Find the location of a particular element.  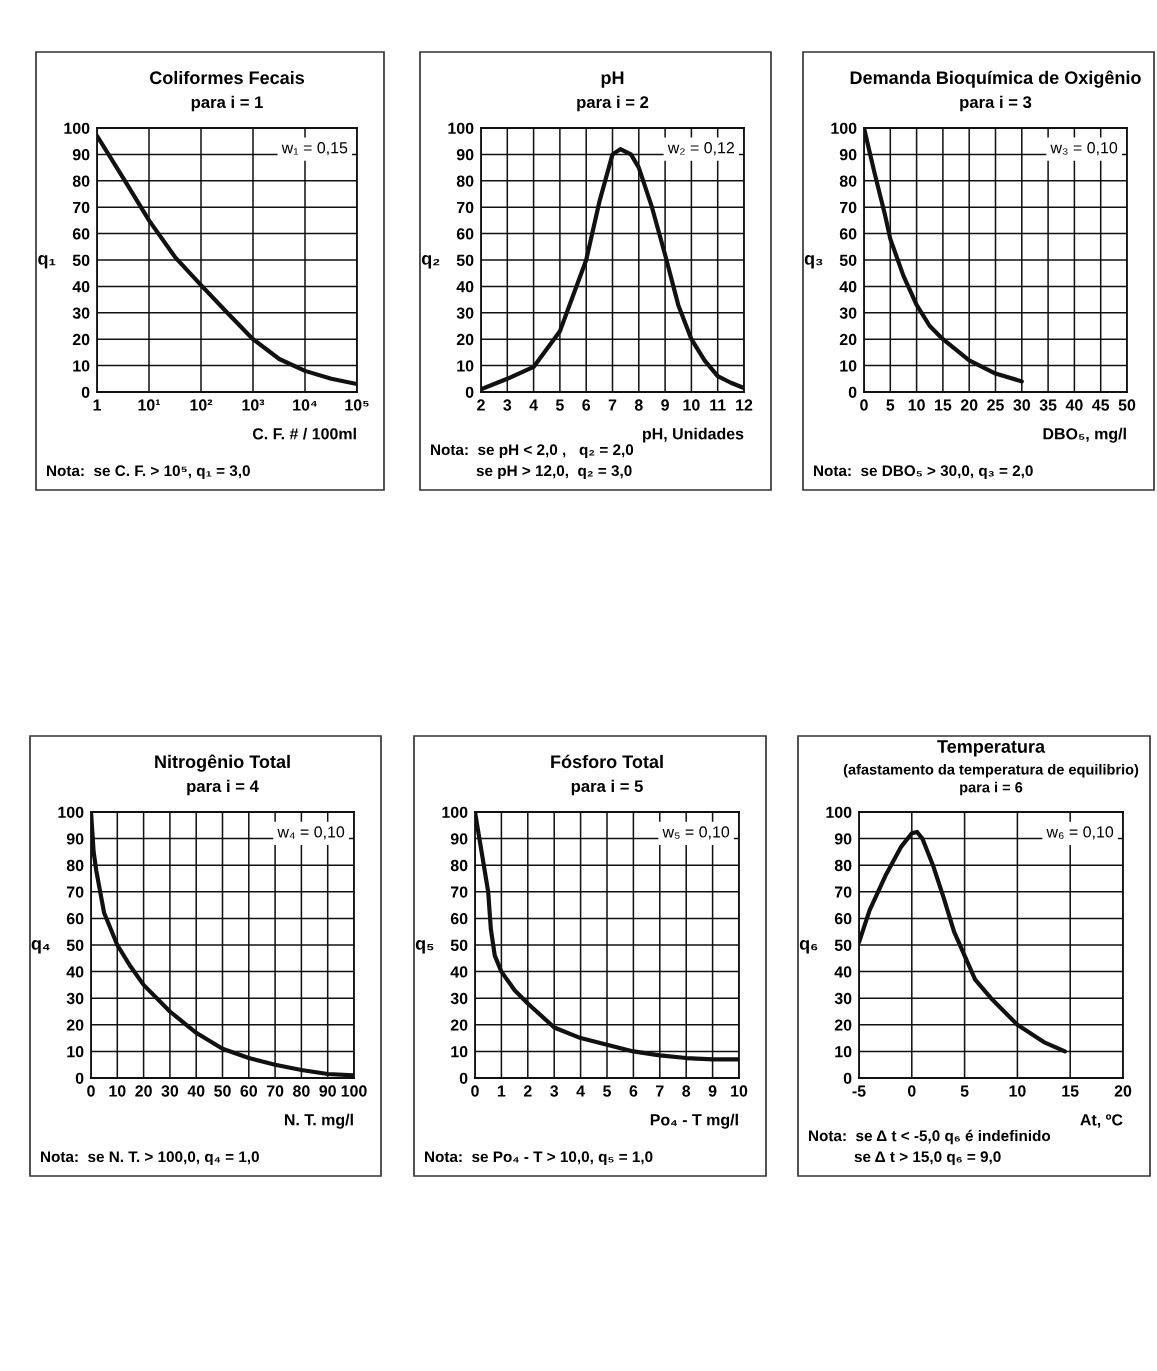

annotation: w₃ = 0,10 is located at coordinates (1084, 149).